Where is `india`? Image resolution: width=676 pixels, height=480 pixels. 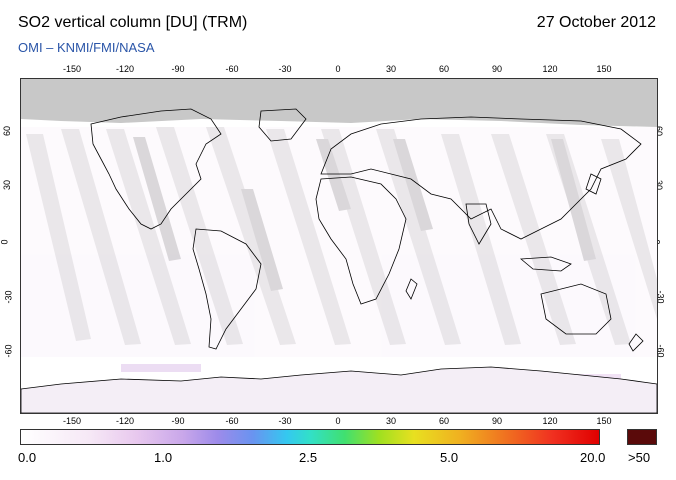
india is located at coordinates (478, 224).